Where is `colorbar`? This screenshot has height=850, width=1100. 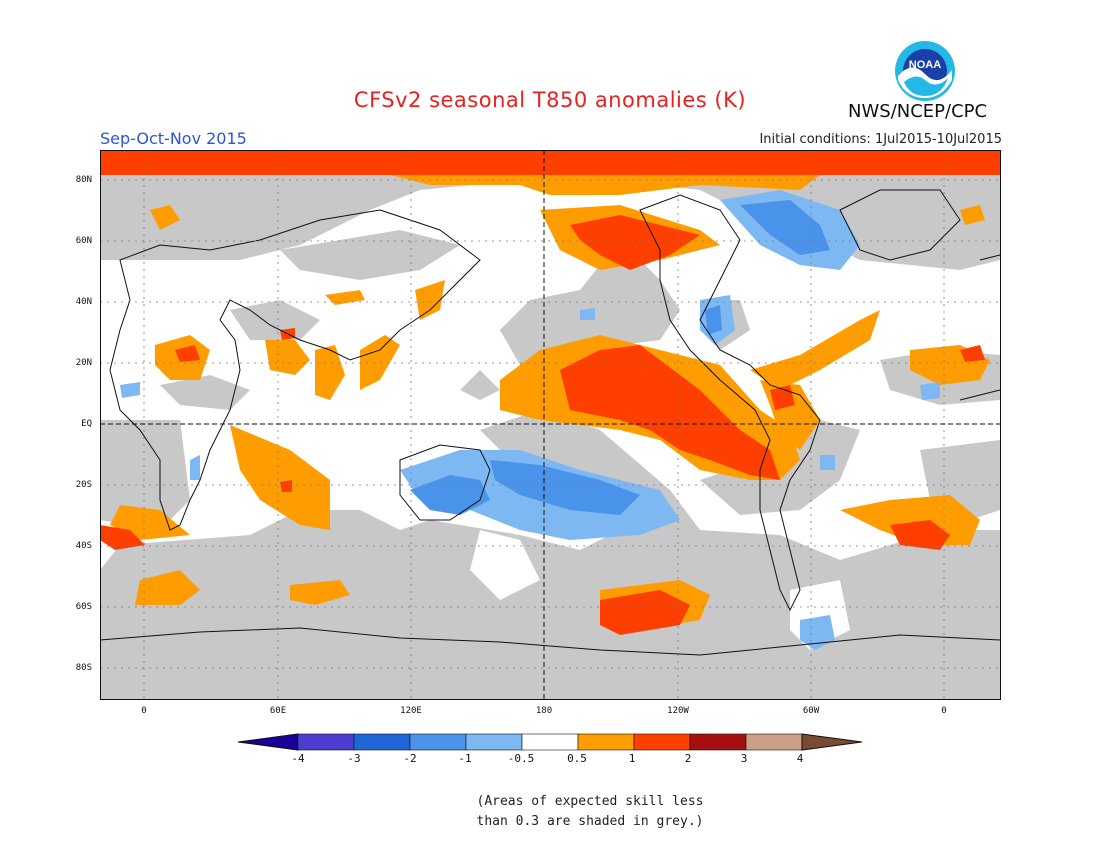 colorbar is located at coordinates (550, 742).